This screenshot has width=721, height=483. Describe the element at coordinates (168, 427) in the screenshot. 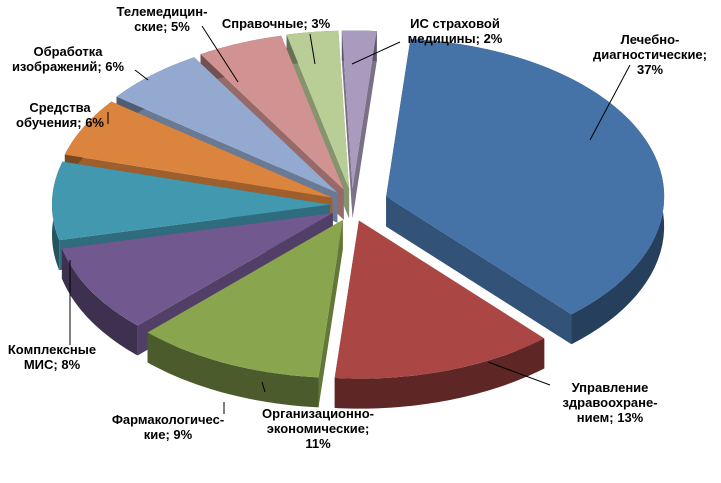

I see `slice-label: Фармакологичес-кие; 9%` at that location.